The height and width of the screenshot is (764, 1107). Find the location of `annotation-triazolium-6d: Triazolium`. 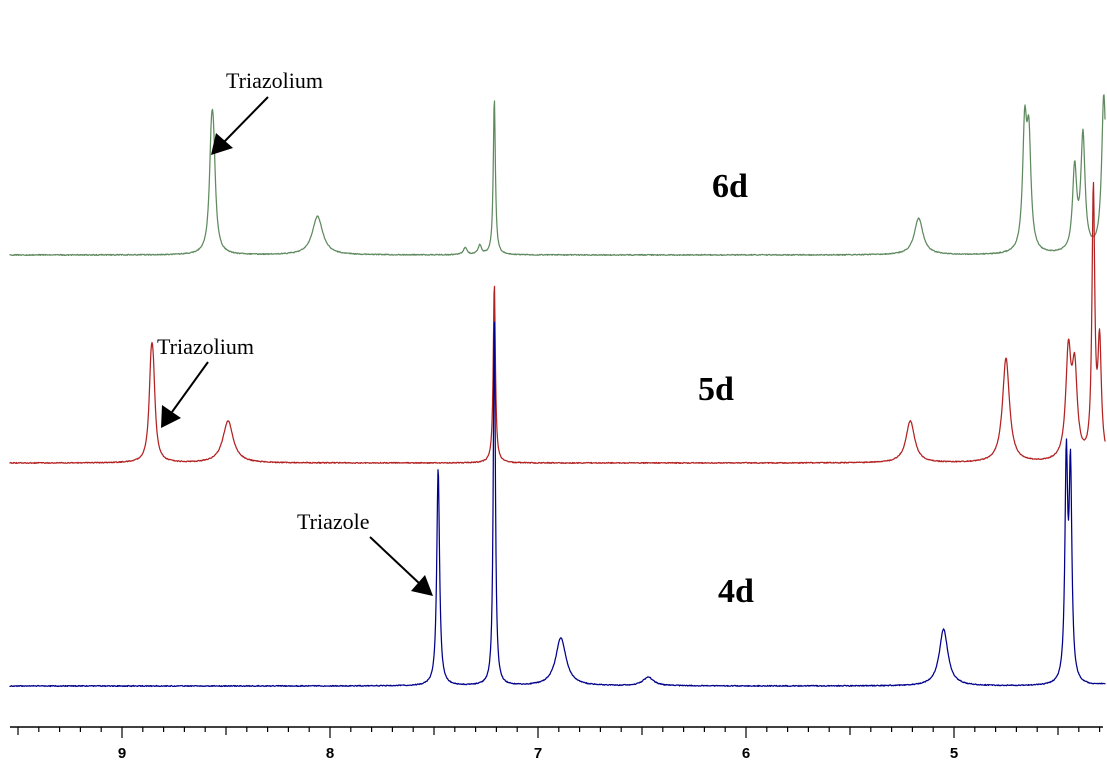

annotation-triazolium-6d: Triazolium is located at coordinates (267, 111).